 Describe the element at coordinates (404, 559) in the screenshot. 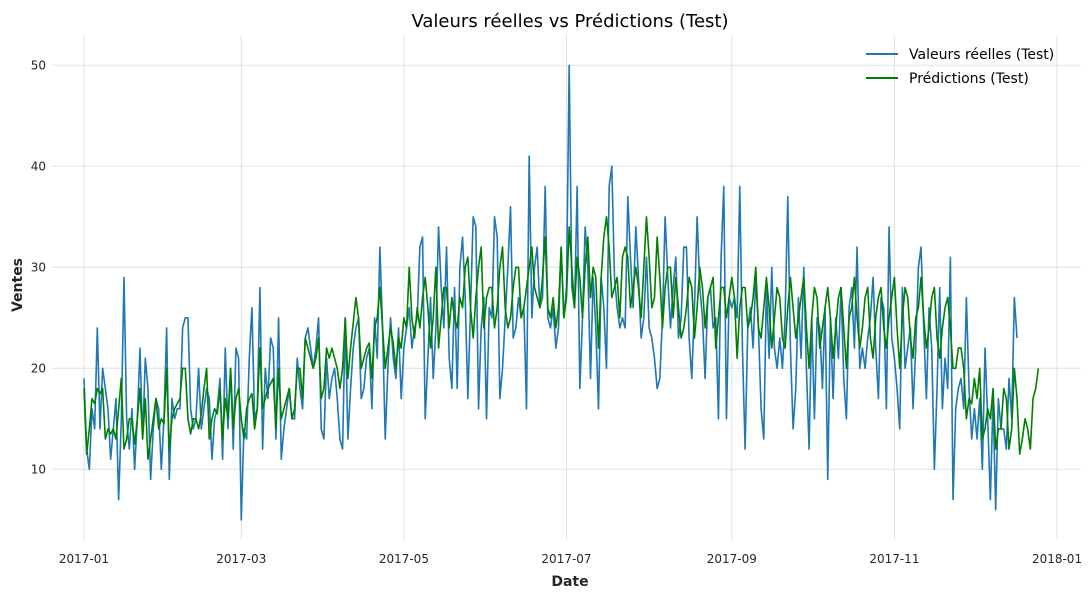

I see `x-tick-label: 2017-05` at that location.